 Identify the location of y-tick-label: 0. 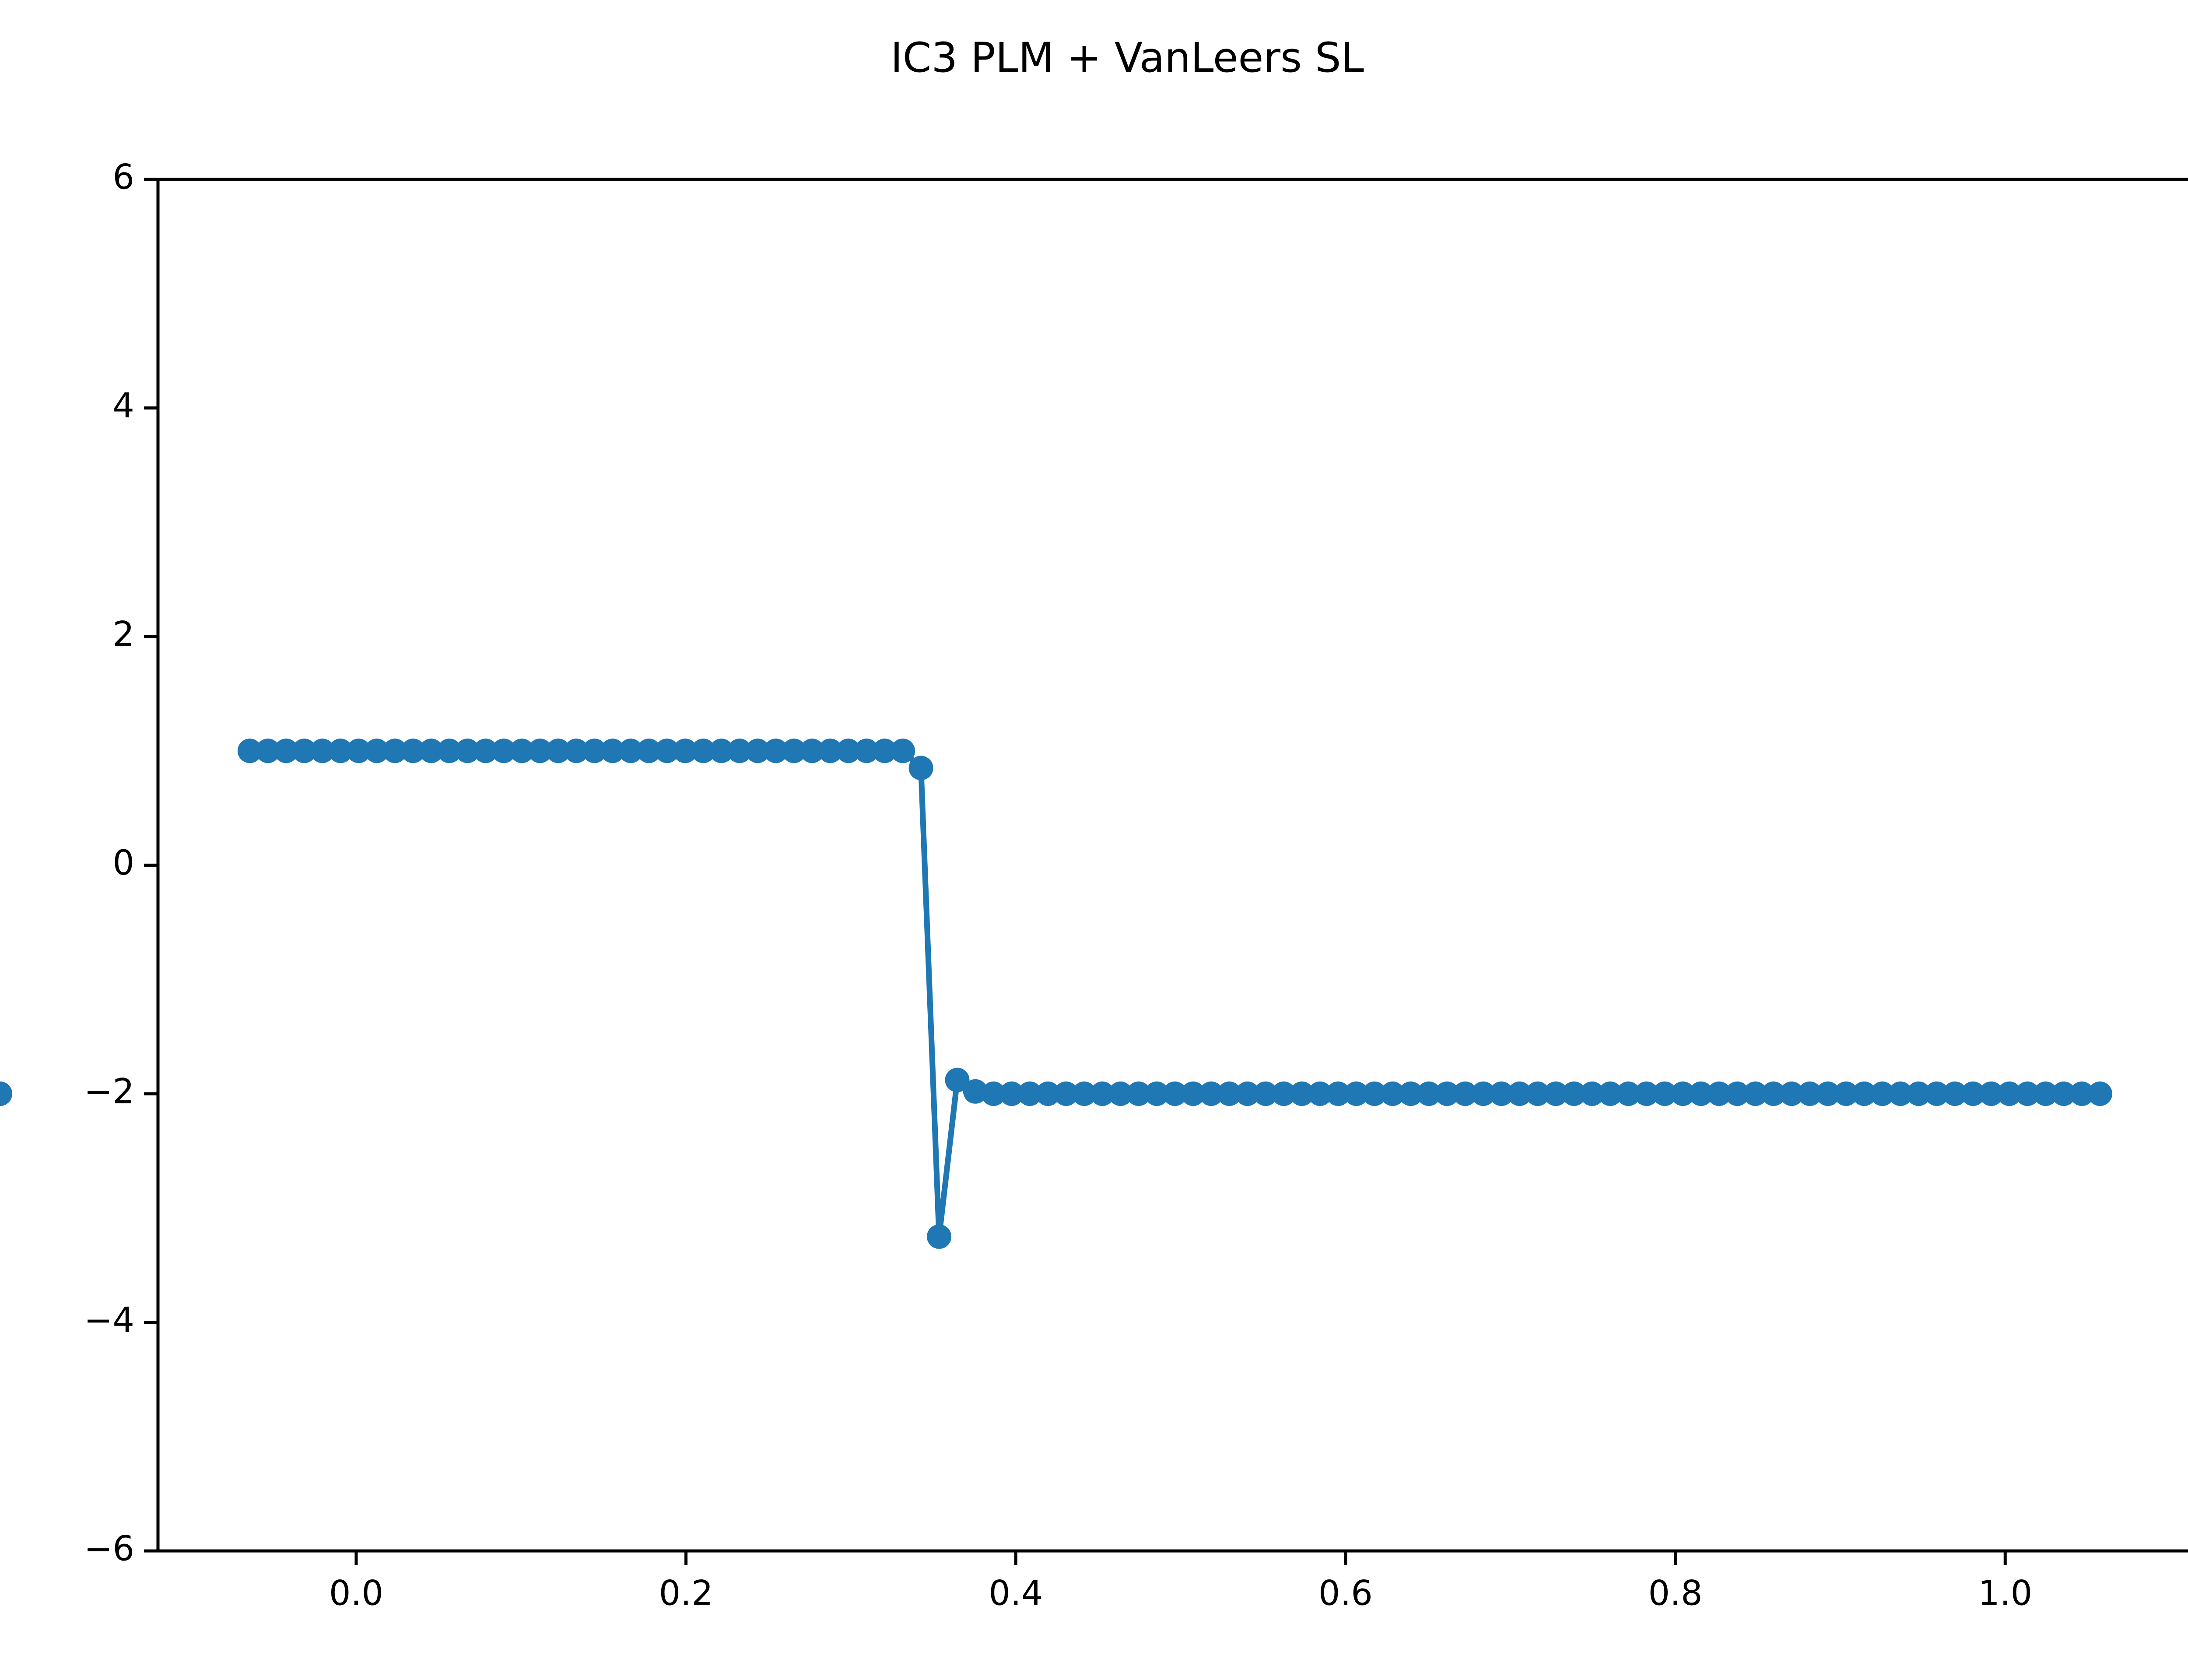
(123, 863).